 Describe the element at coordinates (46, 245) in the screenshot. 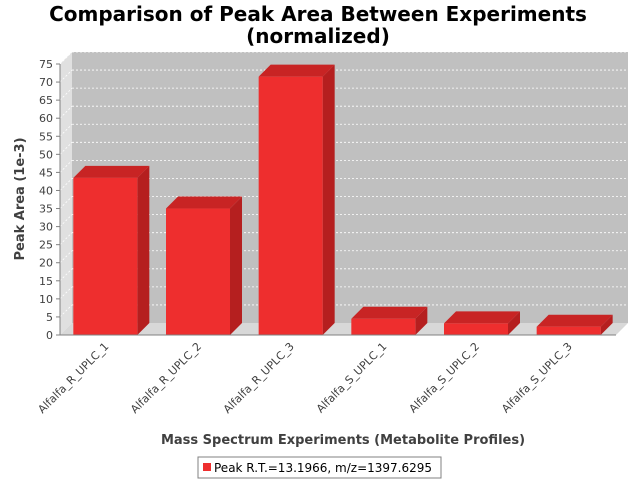

I see `y-tick-label: 25` at that location.